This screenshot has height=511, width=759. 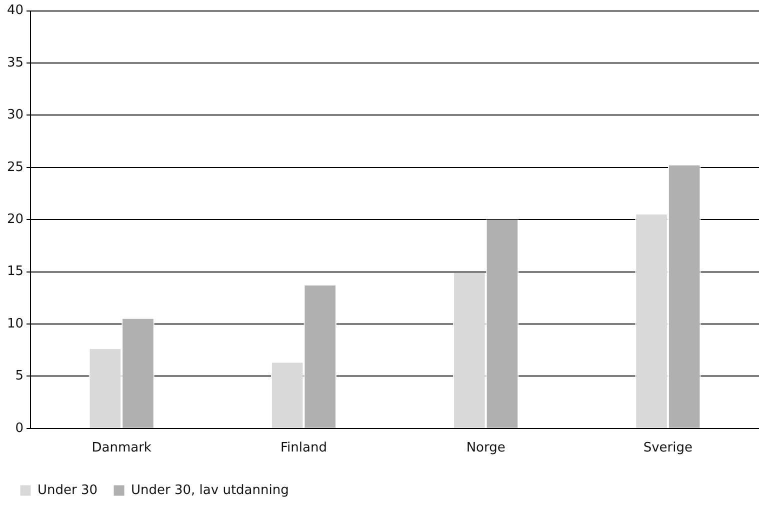 What do you see at coordinates (68, 490) in the screenshot?
I see `legend-label: Under 30` at bounding box center [68, 490].